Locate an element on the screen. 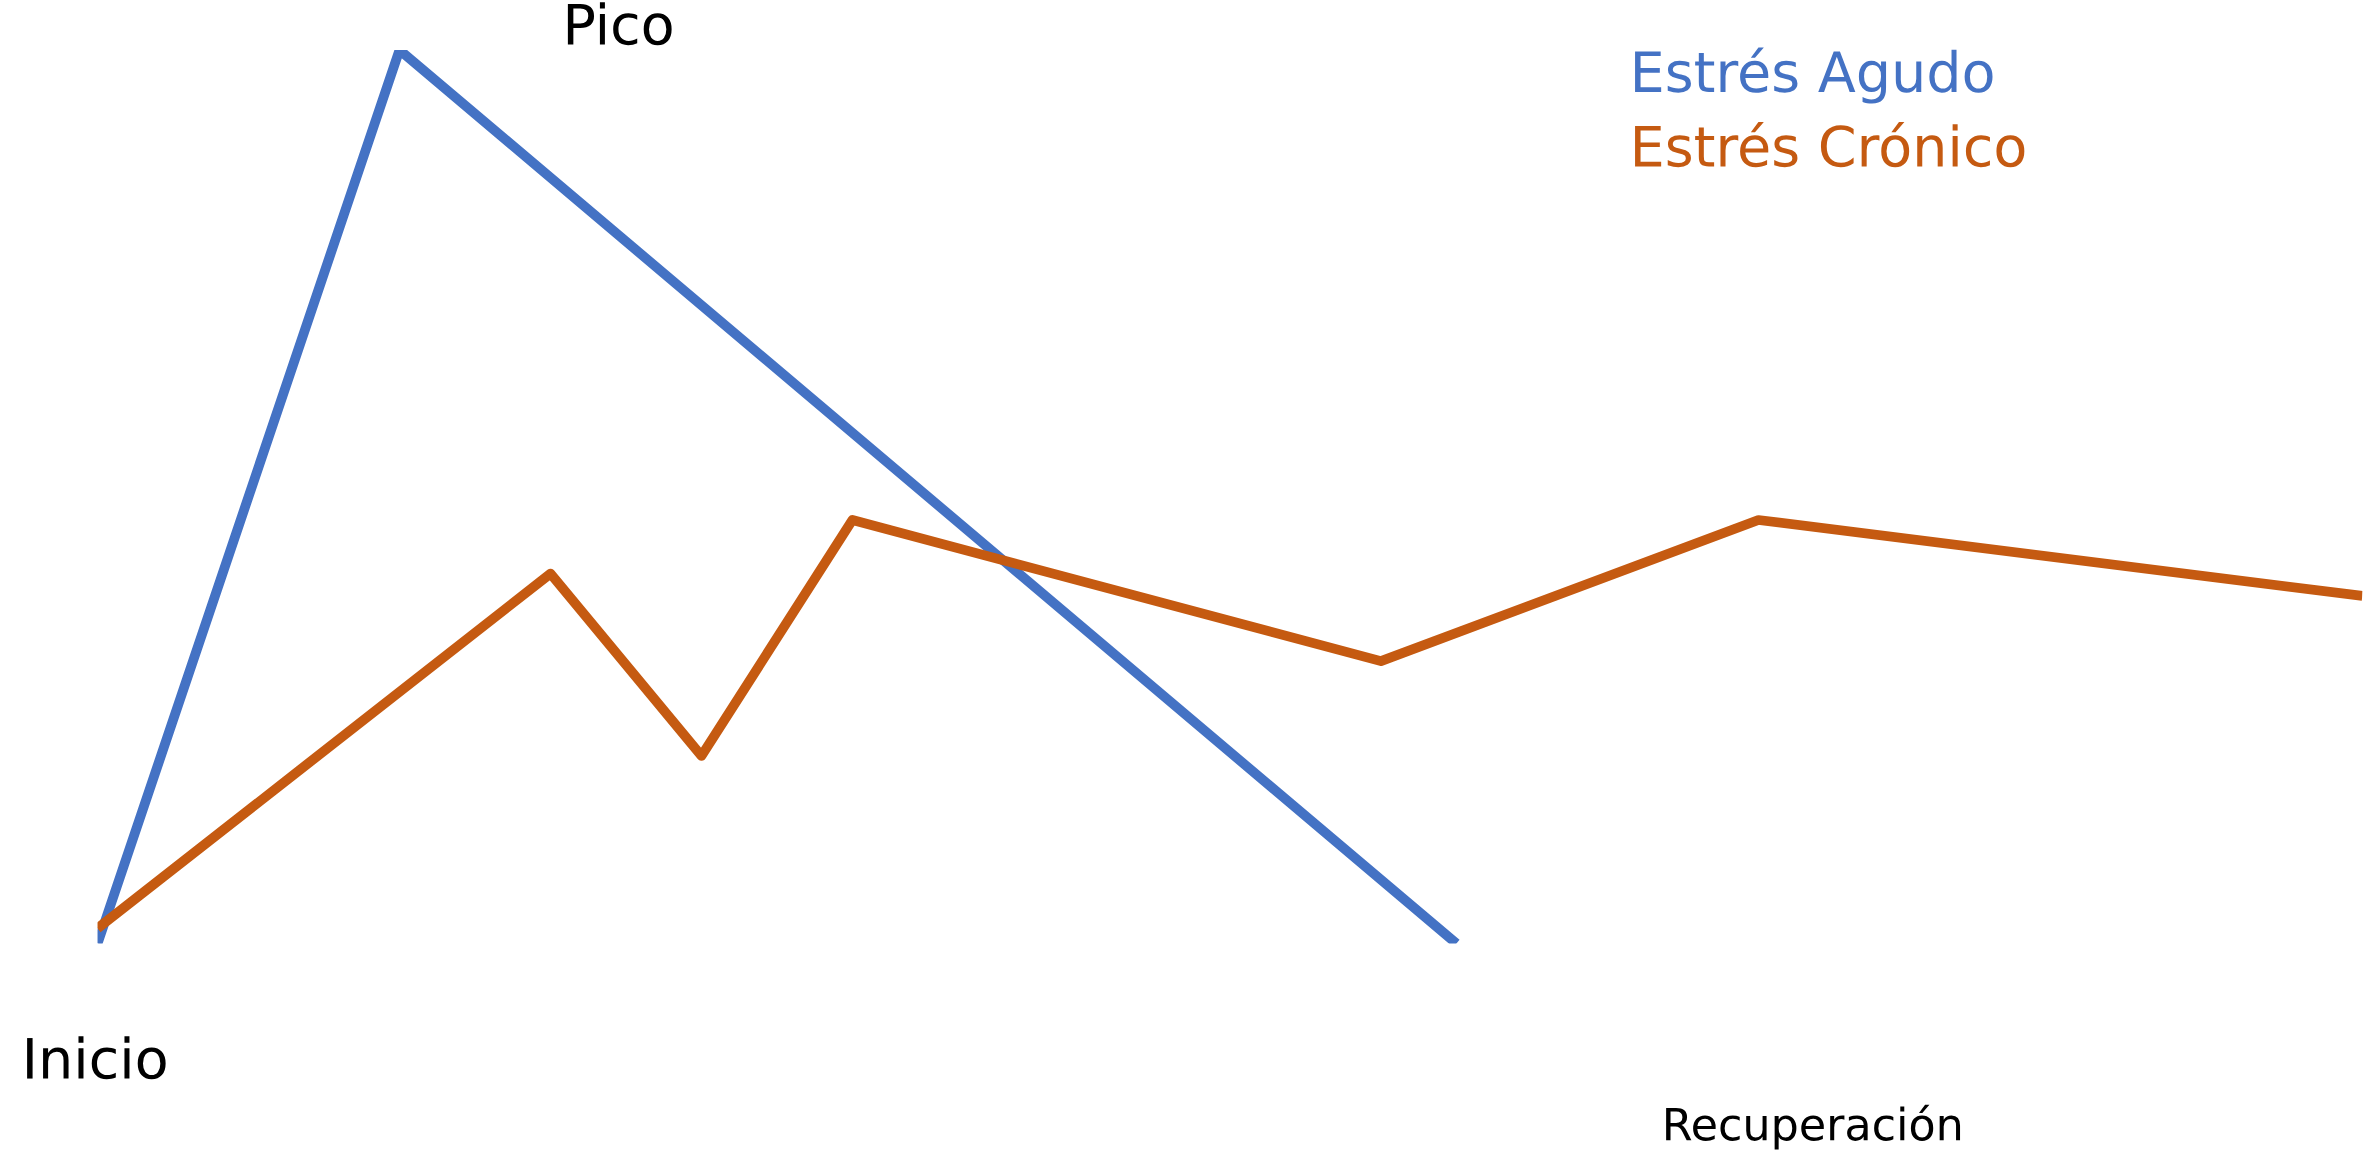  text: Estrés Agudo is located at coordinates (1814, 75).